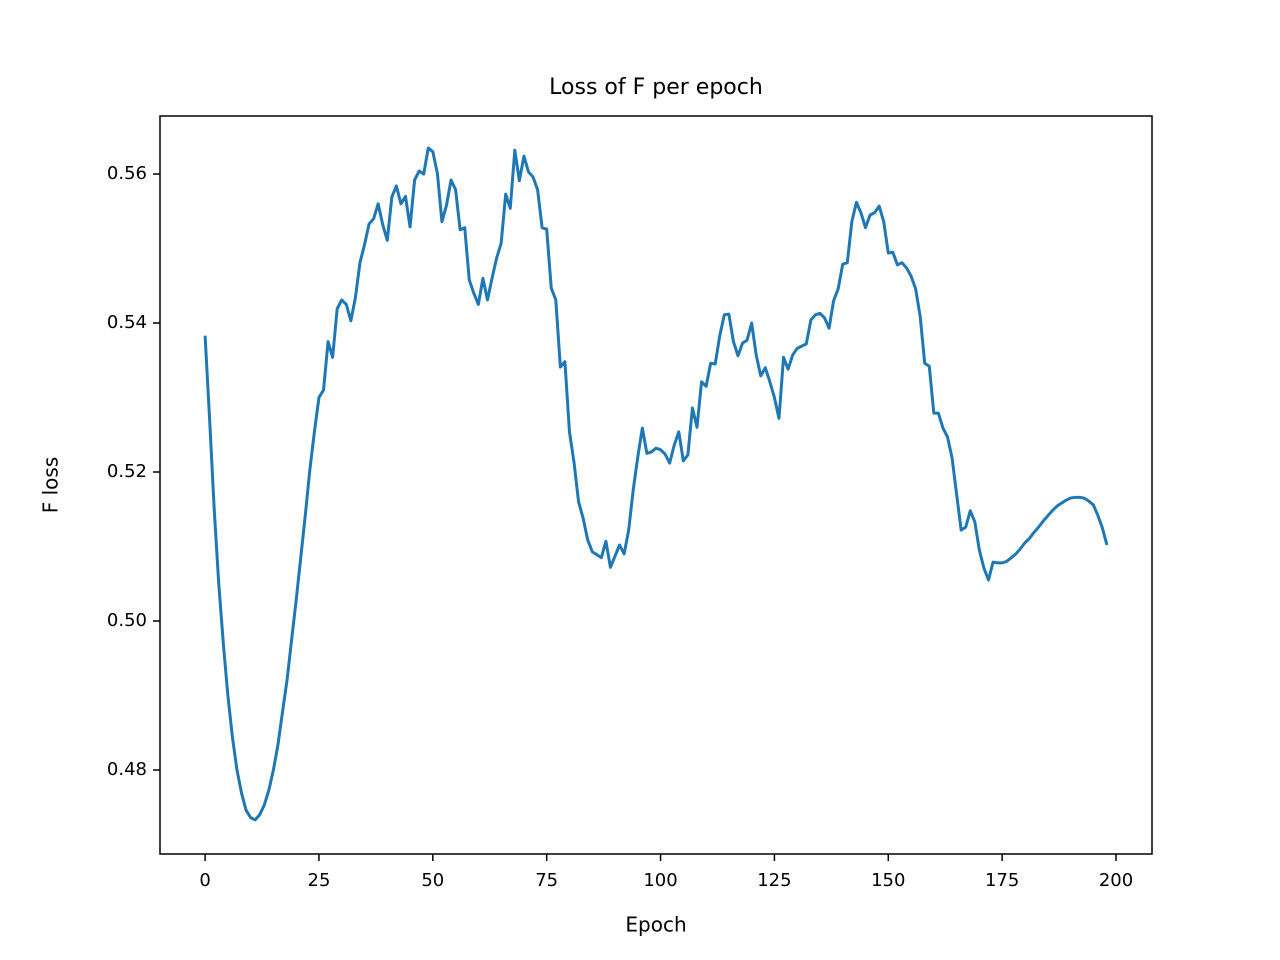 Image resolution: width=1280 pixels, height=960 pixels. What do you see at coordinates (127, 769) in the screenshot?
I see `y-tick-label: 0.48` at bounding box center [127, 769].